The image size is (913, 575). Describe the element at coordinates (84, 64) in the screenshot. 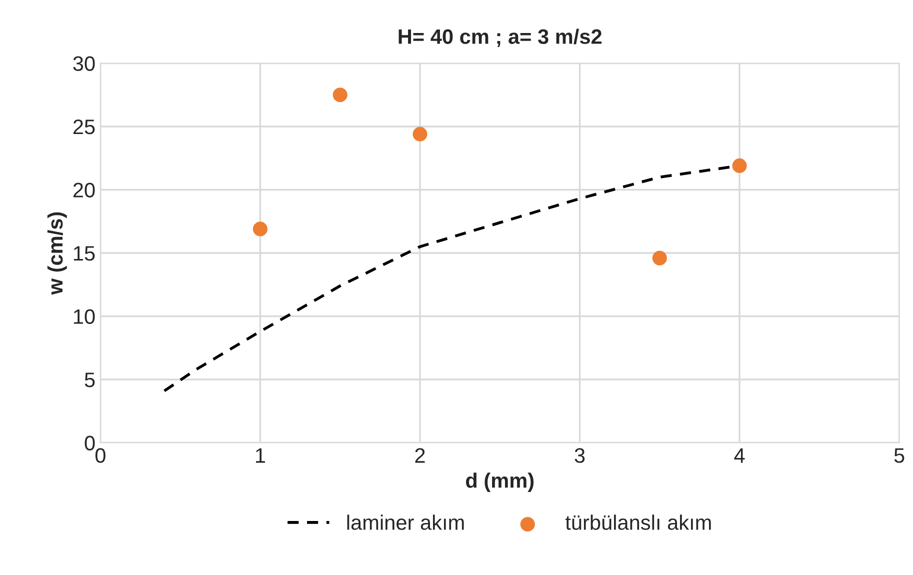

I see `y-tick-label: 30` at that location.